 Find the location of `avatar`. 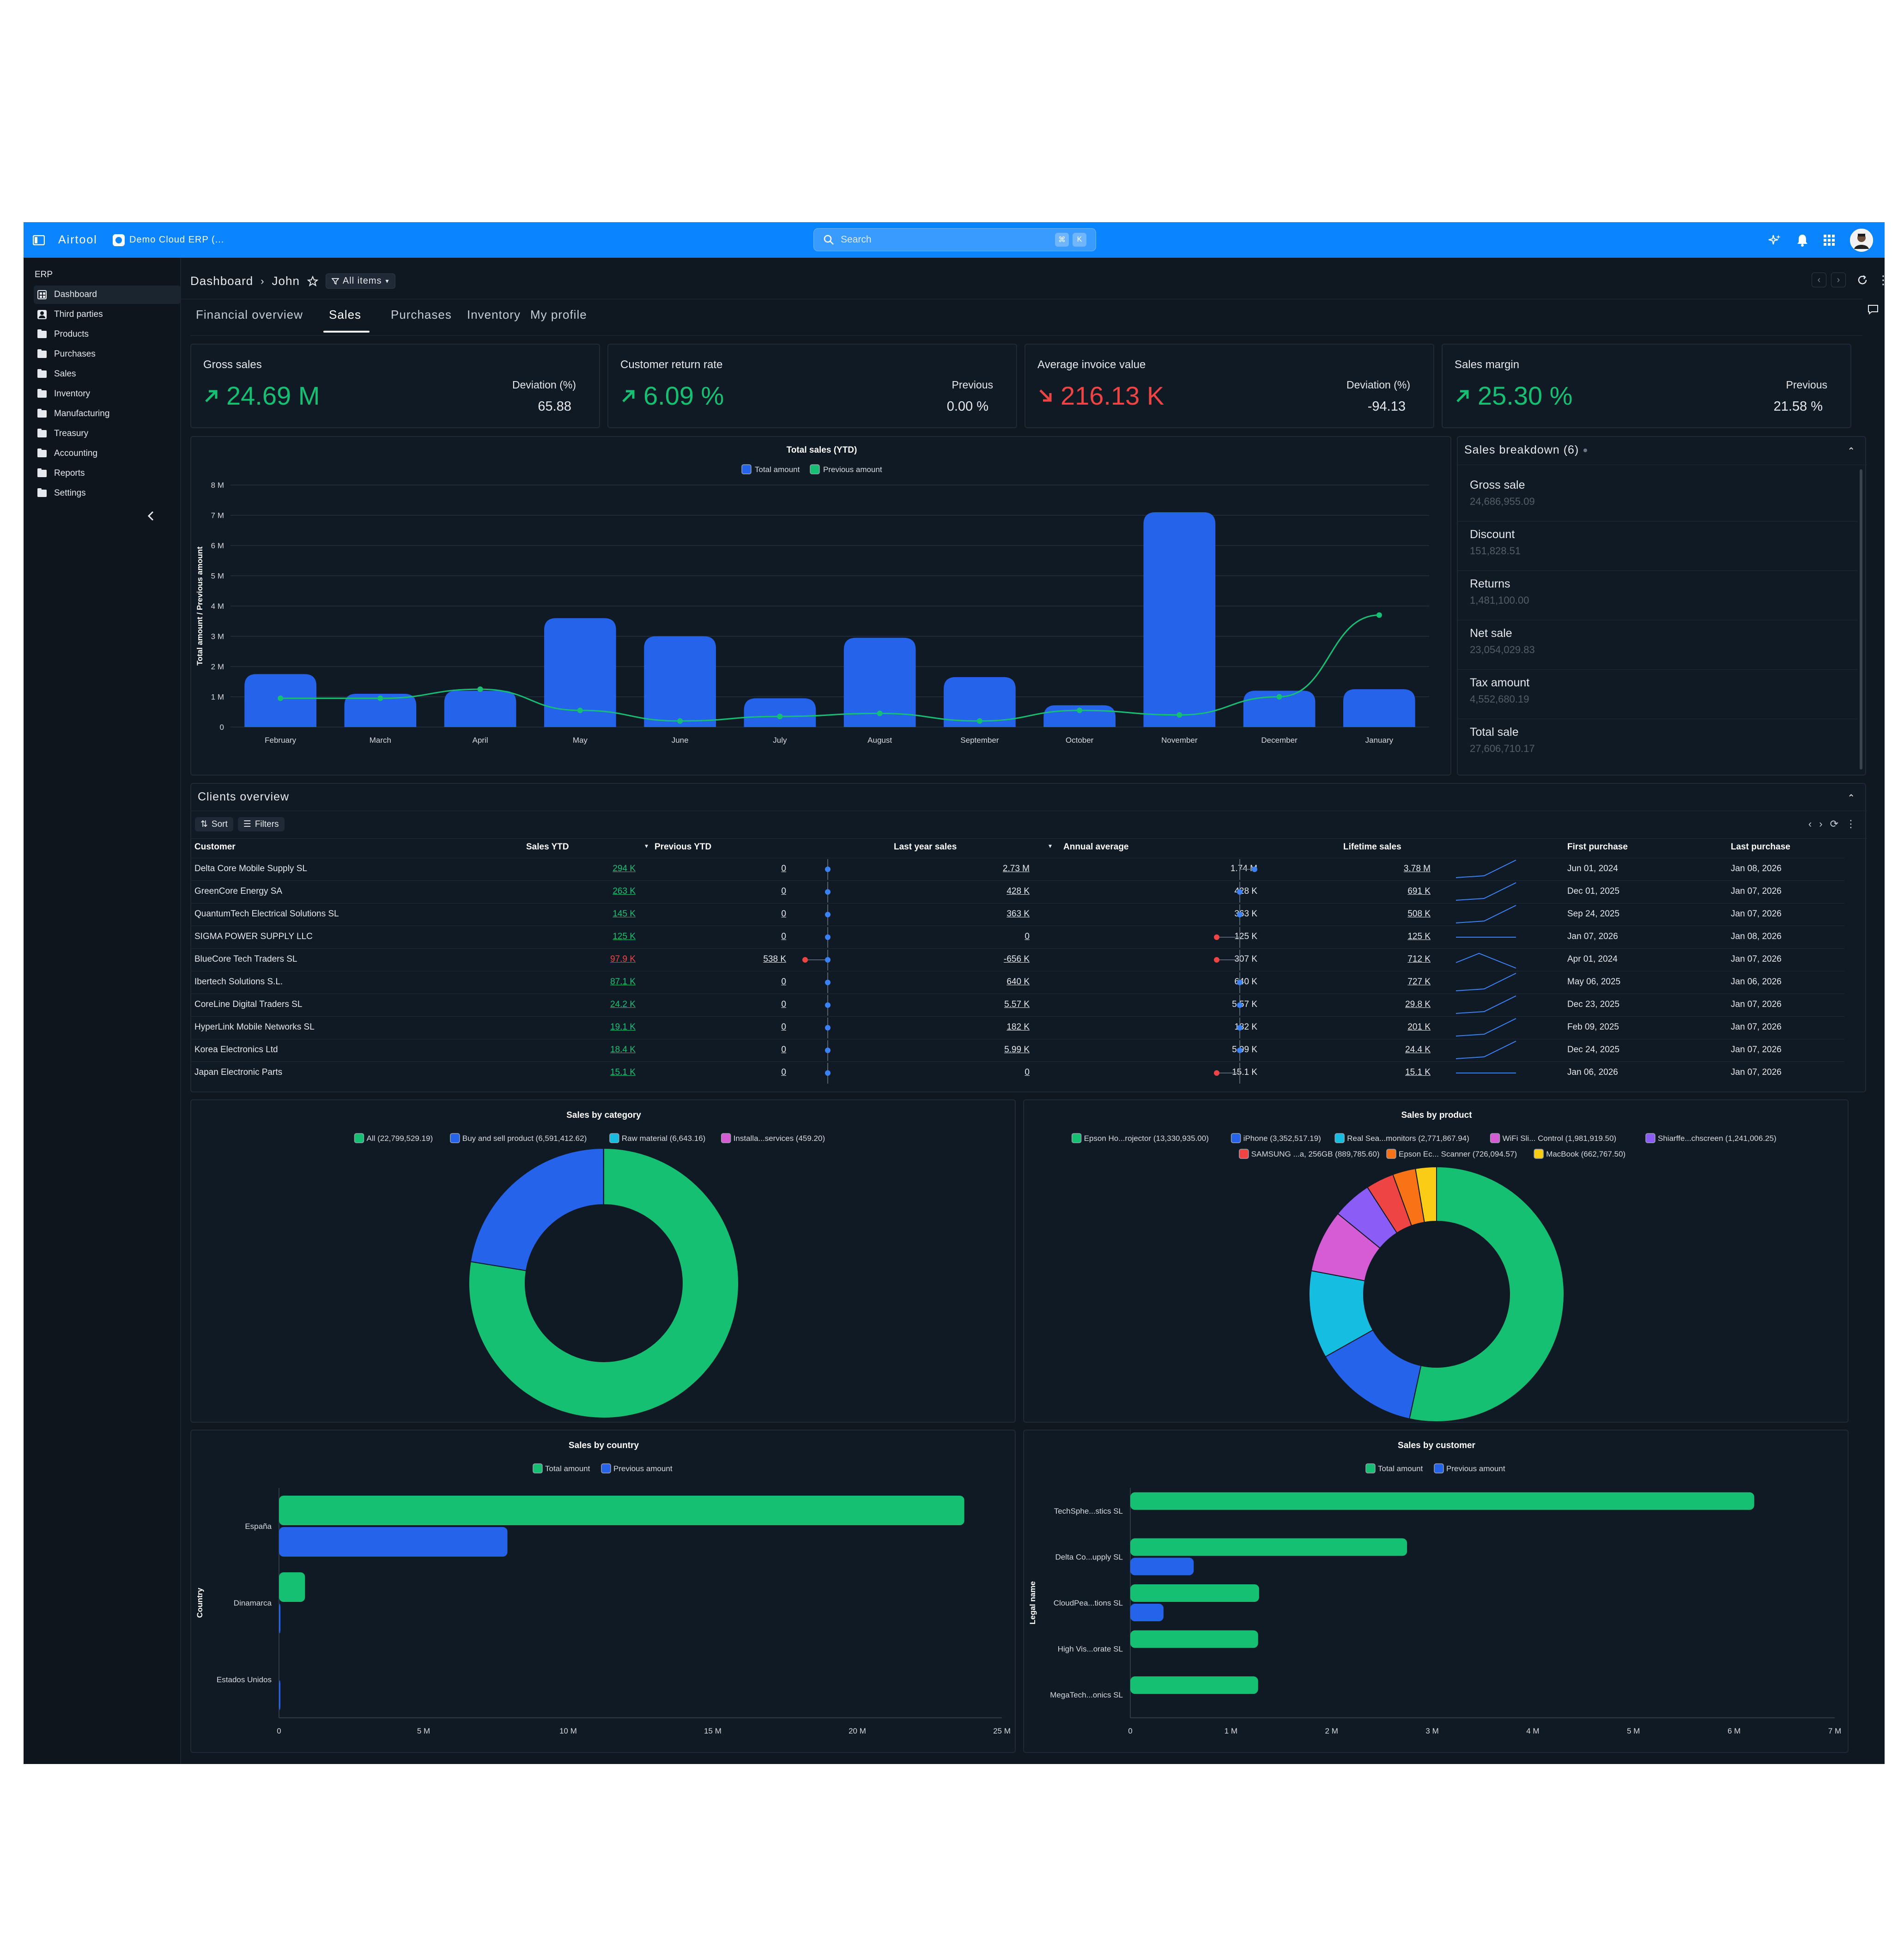

avatar is located at coordinates (1861, 240).